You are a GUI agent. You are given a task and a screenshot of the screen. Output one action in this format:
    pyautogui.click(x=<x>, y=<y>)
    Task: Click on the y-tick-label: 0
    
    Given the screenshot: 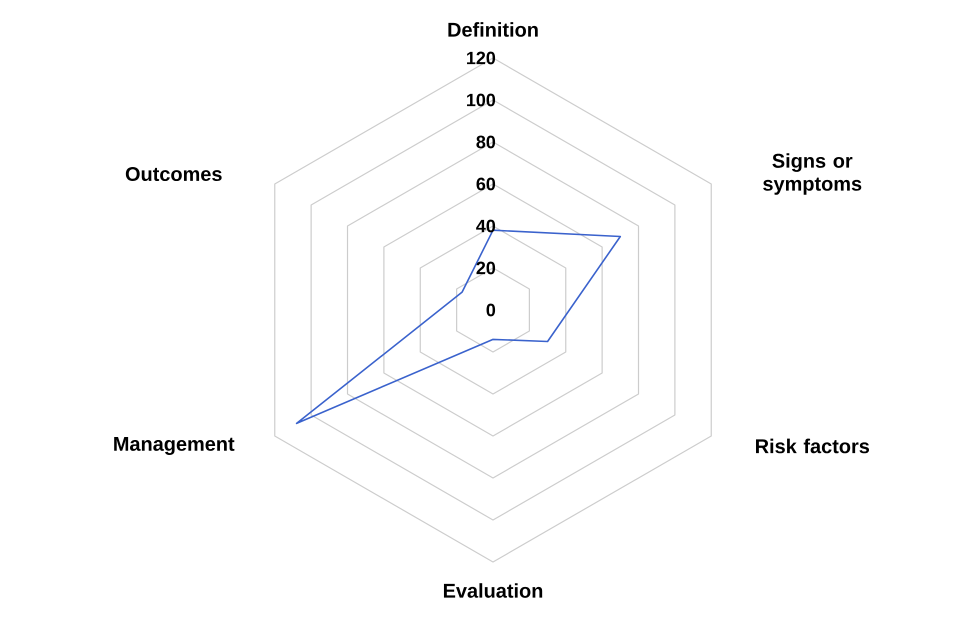 What is the action you would take?
    pyautogui.click(x=491, y=310)
    